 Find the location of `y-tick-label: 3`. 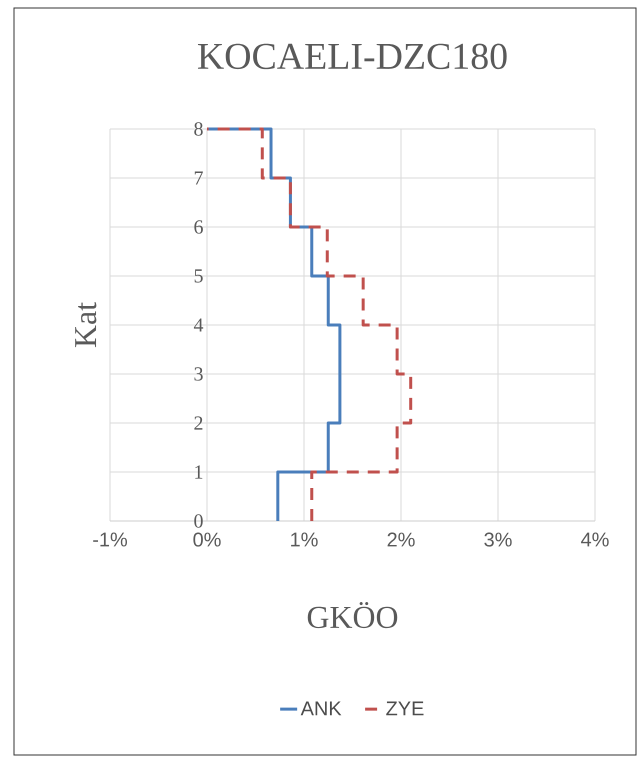

y-tick-label: 3 is located at coordinates (198, 374).